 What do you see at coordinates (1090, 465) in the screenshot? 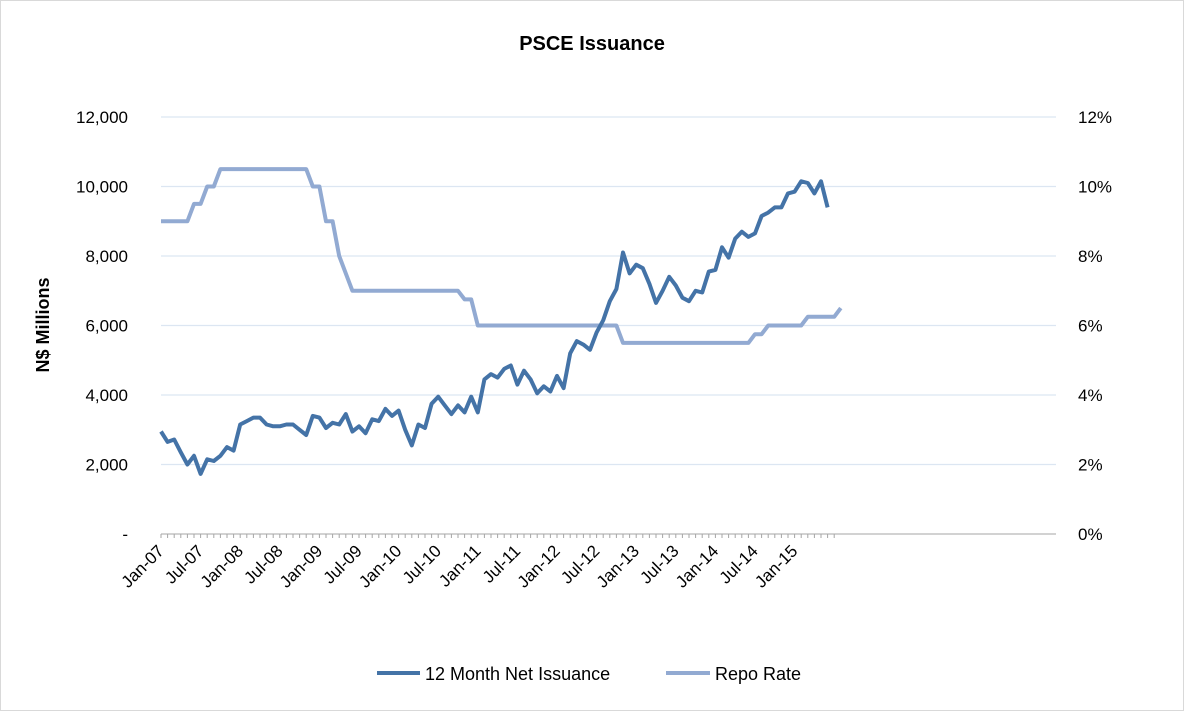
I see `y2-tick-label: 2%` at bounding box center [1090, 465].